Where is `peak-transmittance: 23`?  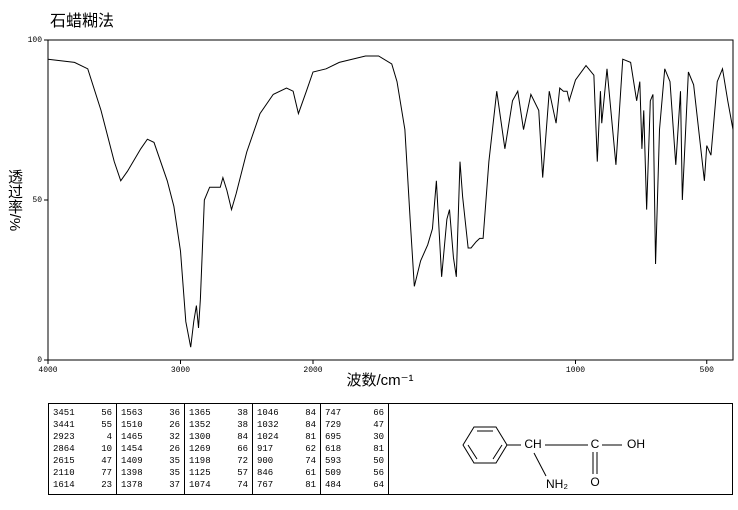 peak-transmittance: 23 is located at coordinates (106, 485).